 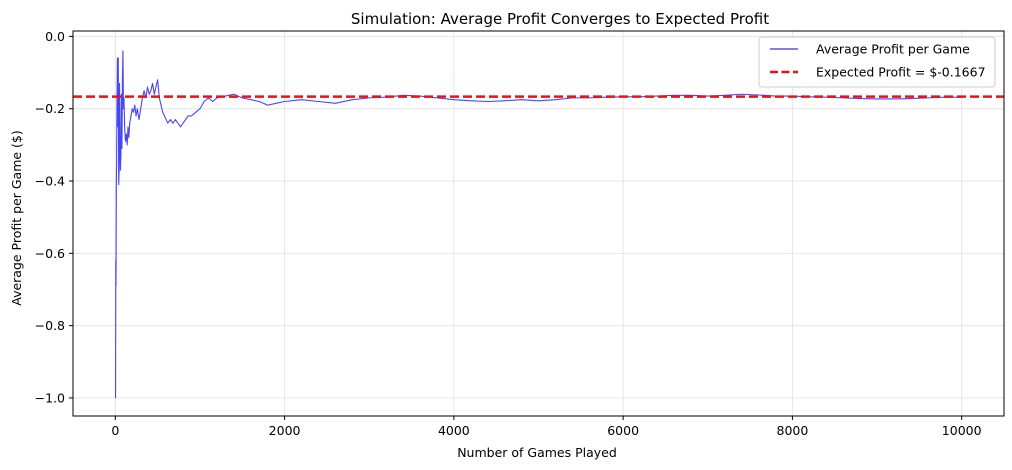 What do you see at coordinates (115, 430) in the screenshot?
I see `x-tick-label: 0` at bounding box center [115, 430].